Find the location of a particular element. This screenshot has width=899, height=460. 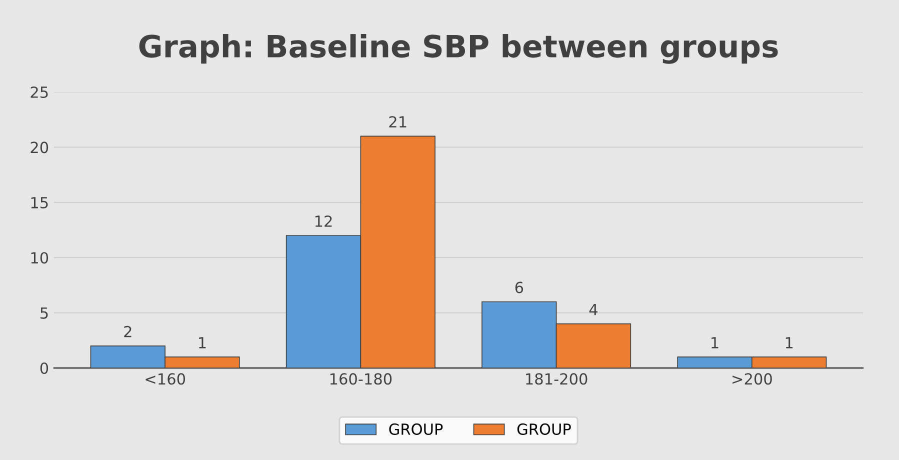

x-tick-label: 181-200 is located at coordinates (557, 379).